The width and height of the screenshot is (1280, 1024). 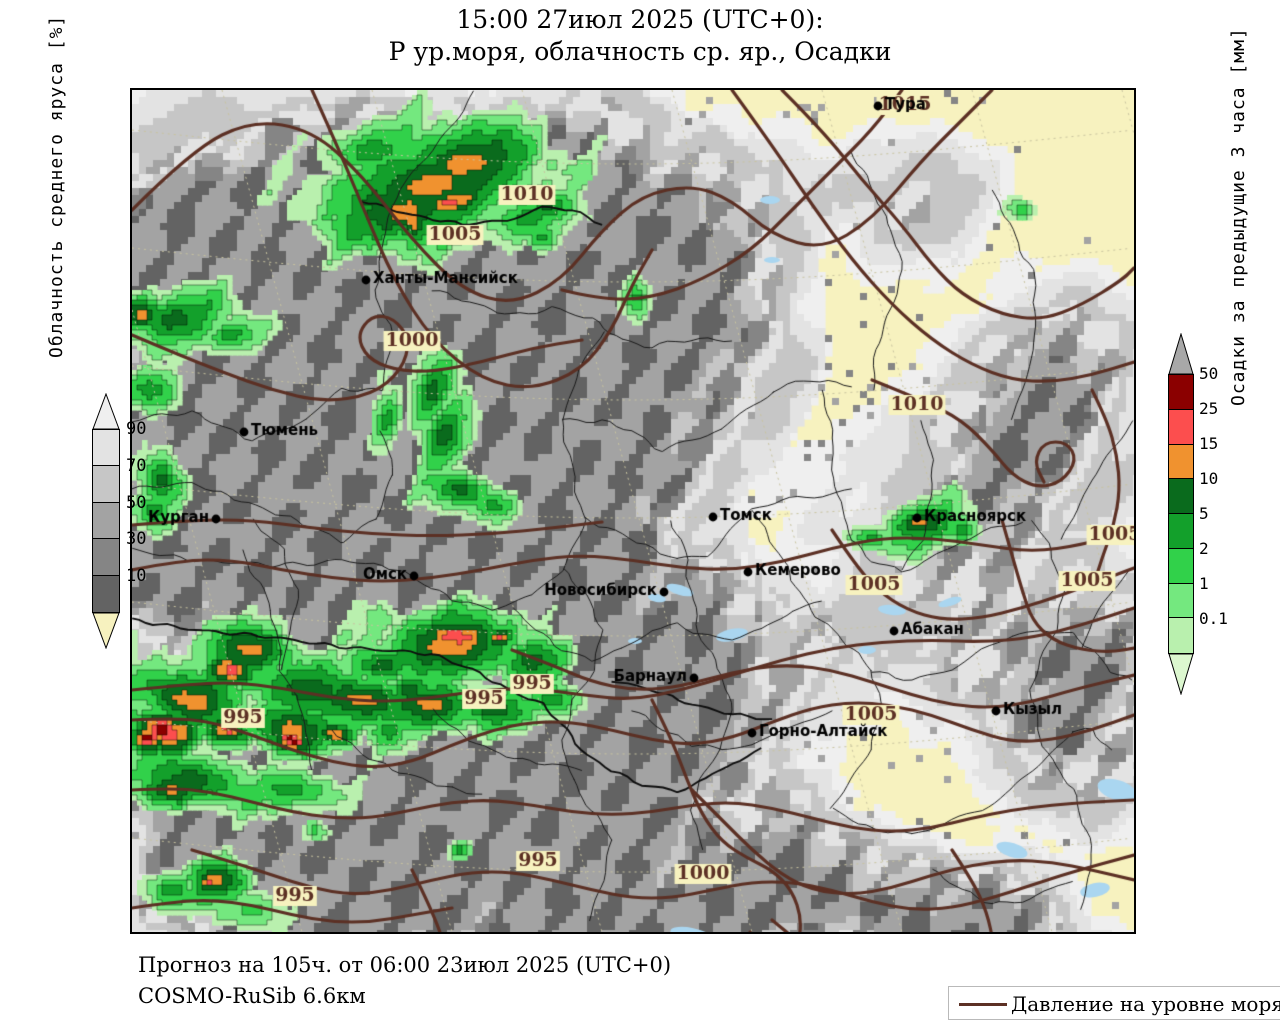 What do you see at coordinates (1209, 443) in the screenshot?
I see `colorbar-right-tick: 15` at bounding box center [1209, 443].